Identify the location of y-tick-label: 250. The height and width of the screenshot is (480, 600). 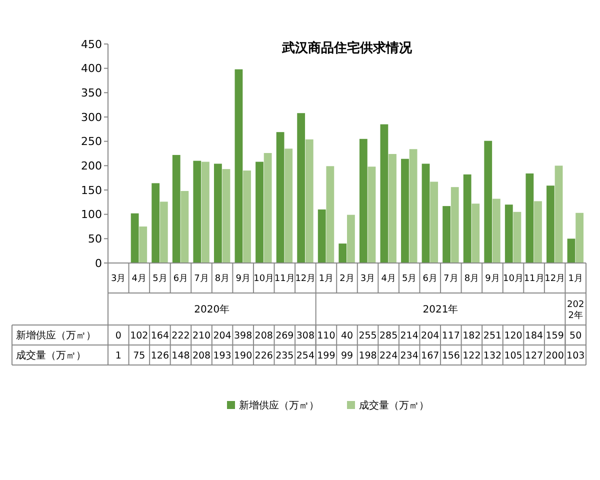
(91, 141).